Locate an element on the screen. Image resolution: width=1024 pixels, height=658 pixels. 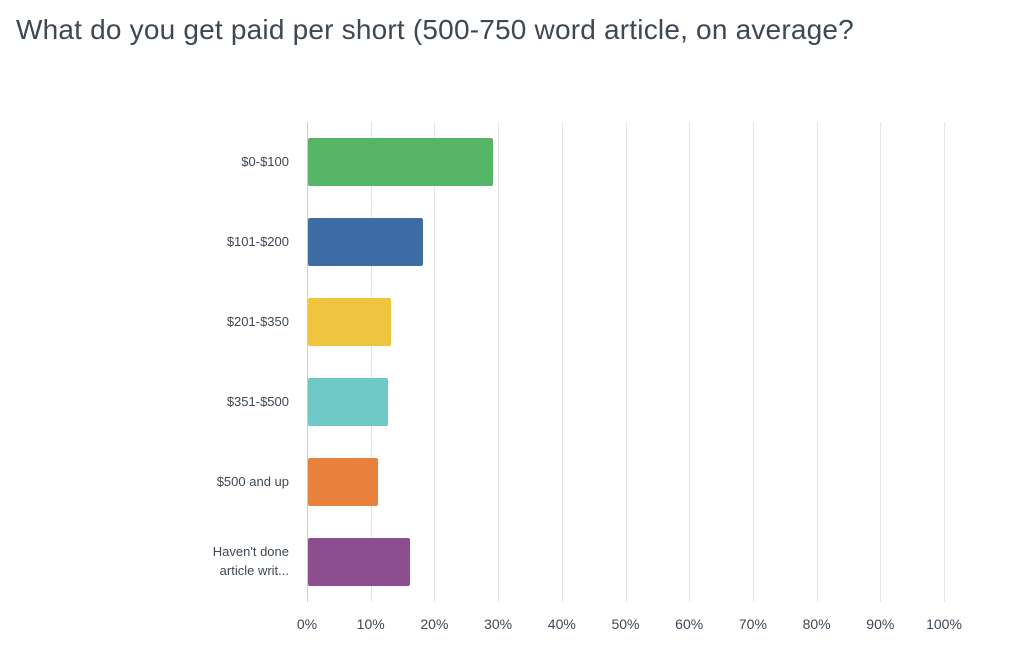
tick-label: 40% is located at coordinates (561, 624).